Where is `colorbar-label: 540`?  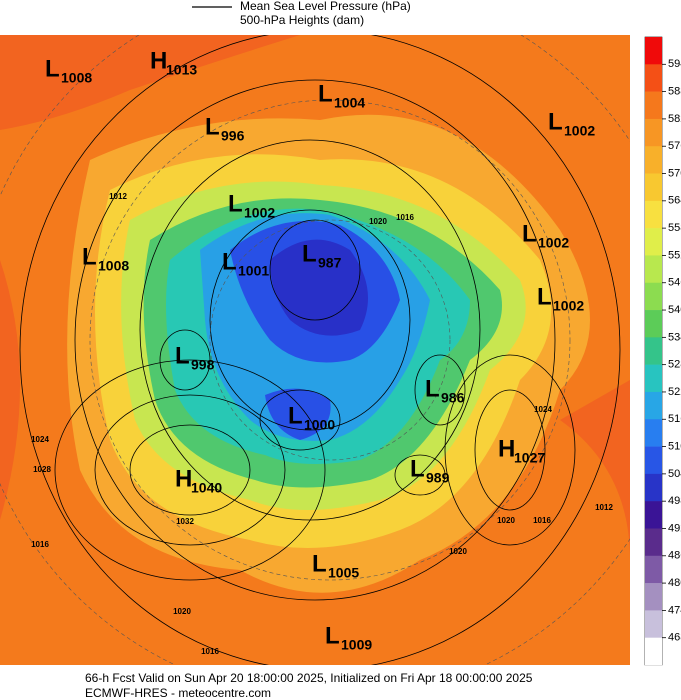
colorbar-label: 540 is located at coordinates (674, 310).